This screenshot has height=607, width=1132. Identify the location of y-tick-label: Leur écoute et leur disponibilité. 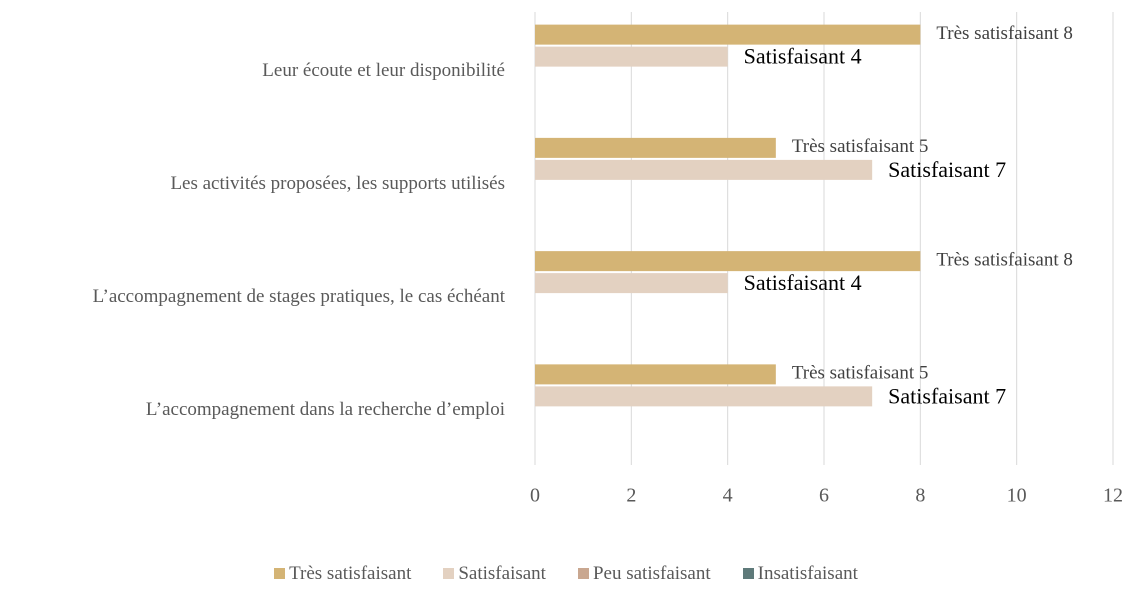
(383, 70).